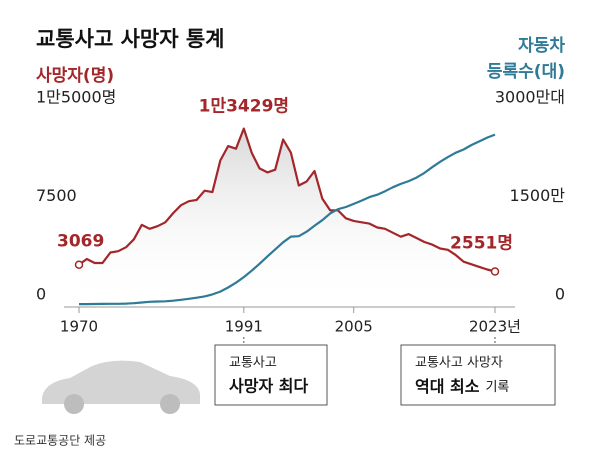 The height and width of the screenshot is (458, 600). Describe the element at coordinates (526, 72) in the screenshot. I see `y2-axis-label: 등록수(대)` at that location.